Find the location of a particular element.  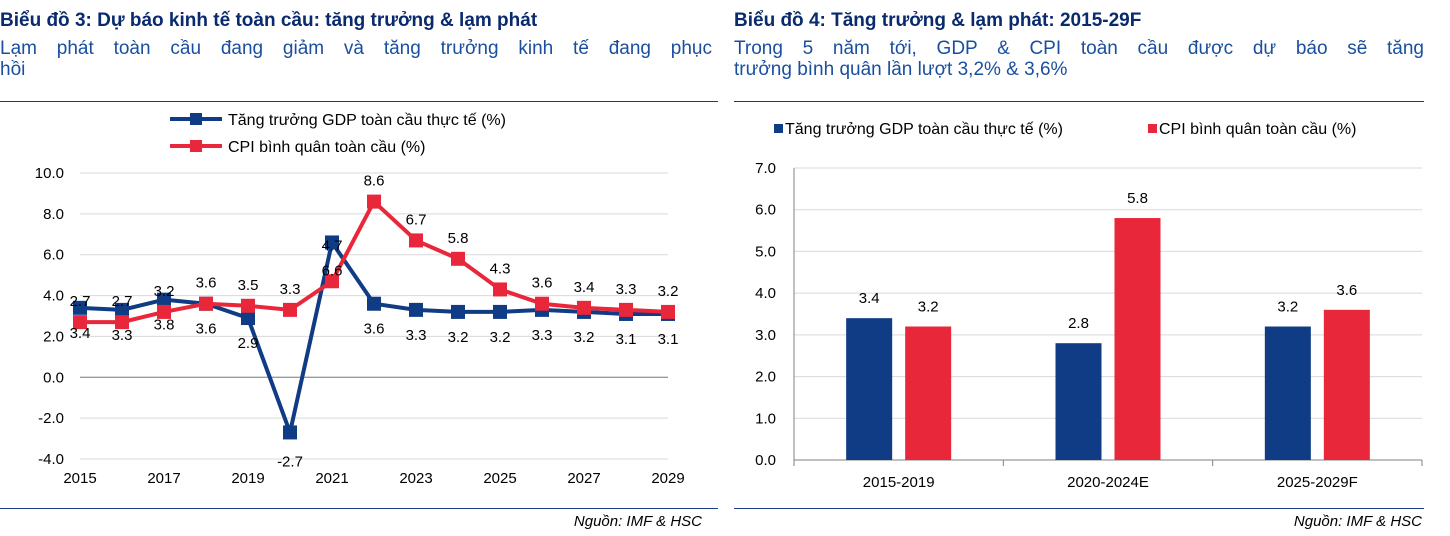

x-tick-label: 2023 is located at coordinates (415, 478).